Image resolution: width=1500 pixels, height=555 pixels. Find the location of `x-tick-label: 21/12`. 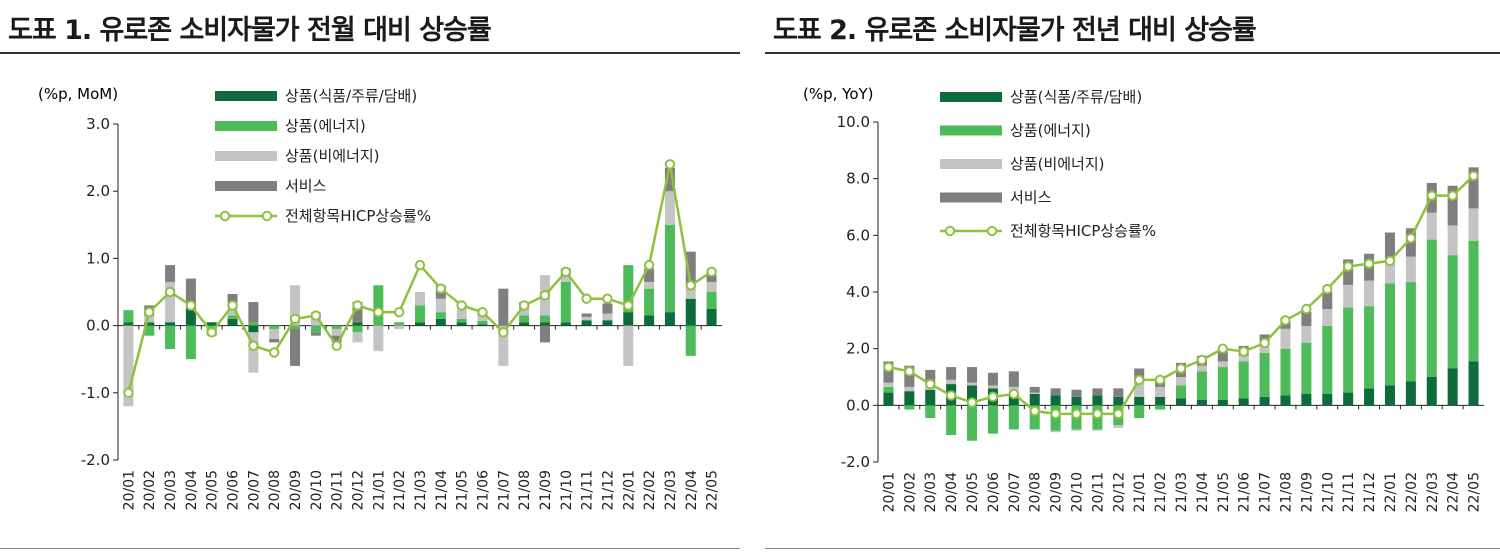

x-tick-label: 21/12 is located at coordinates (608, 490).